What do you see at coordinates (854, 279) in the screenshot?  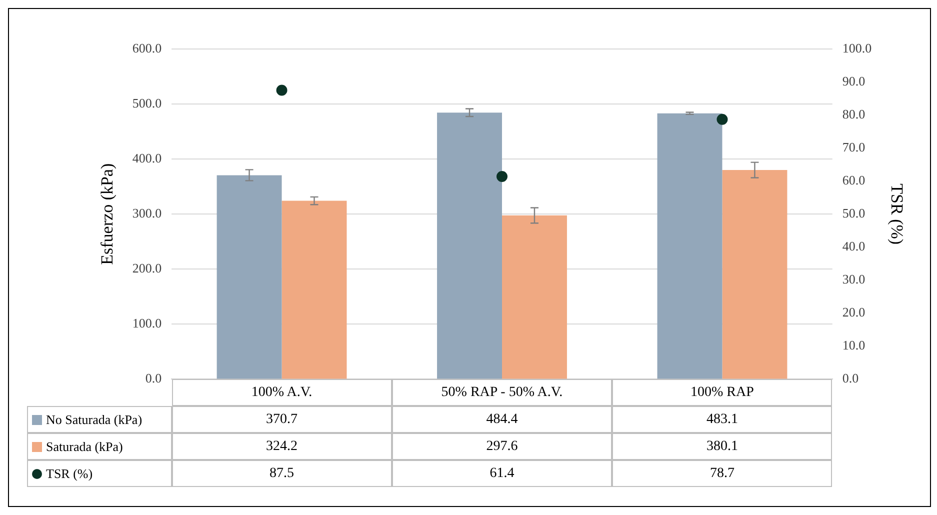 I see `y2-tick-label: 30.0` at bounding box center [854, 279].